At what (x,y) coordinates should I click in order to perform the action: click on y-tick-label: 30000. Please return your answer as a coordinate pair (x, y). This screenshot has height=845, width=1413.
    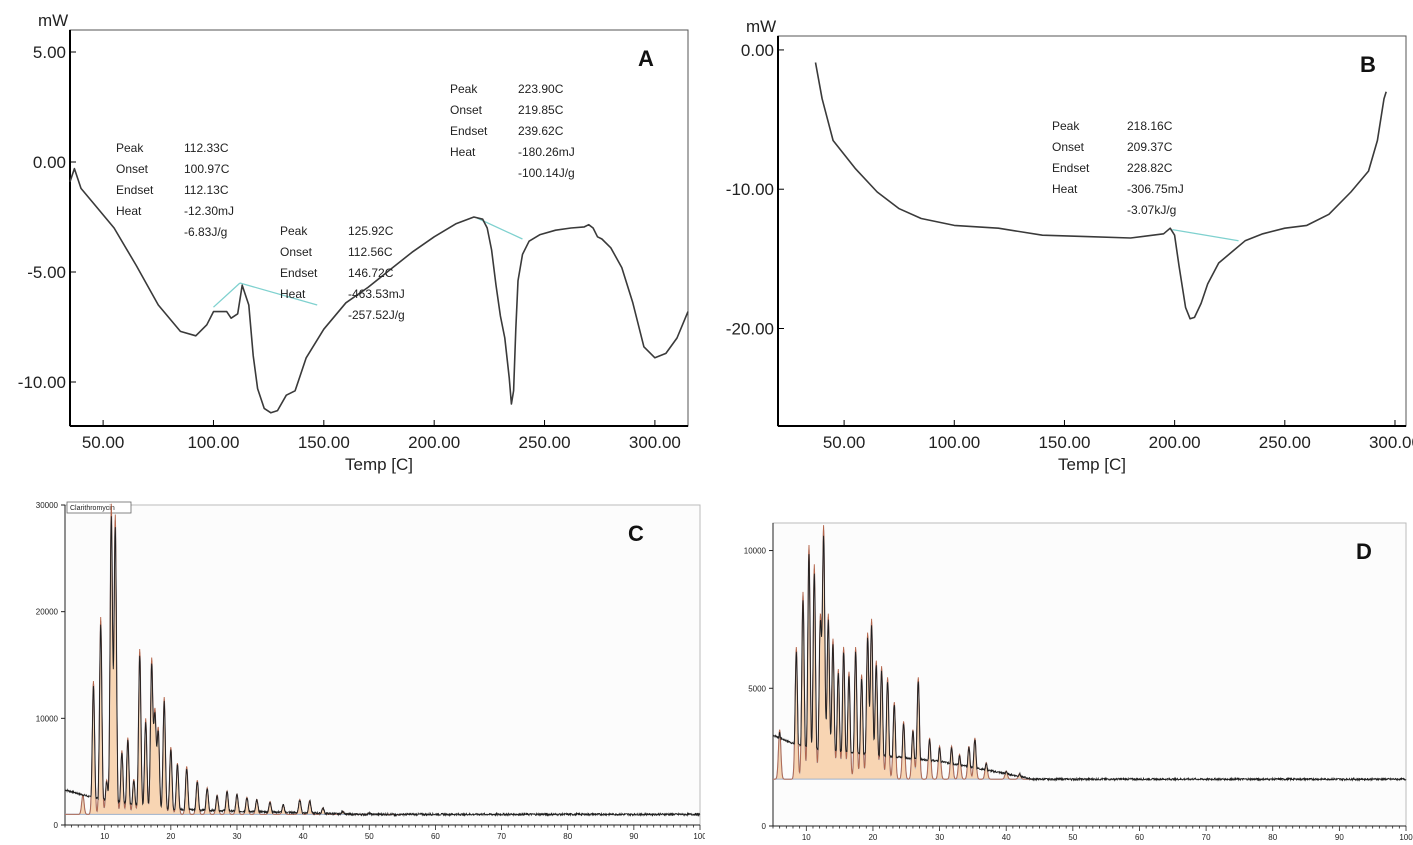
    Looking at the image, I should click on (47, 505).